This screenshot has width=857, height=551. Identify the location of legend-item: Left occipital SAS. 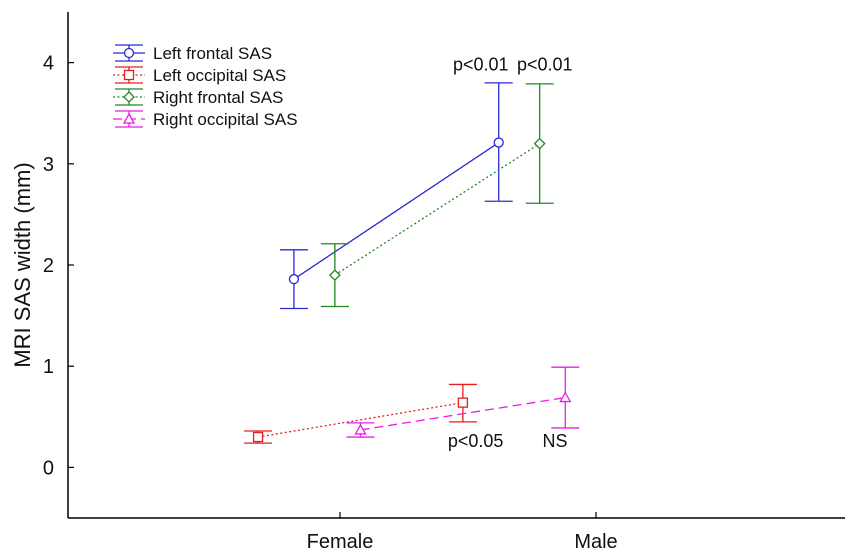
(199, 75).